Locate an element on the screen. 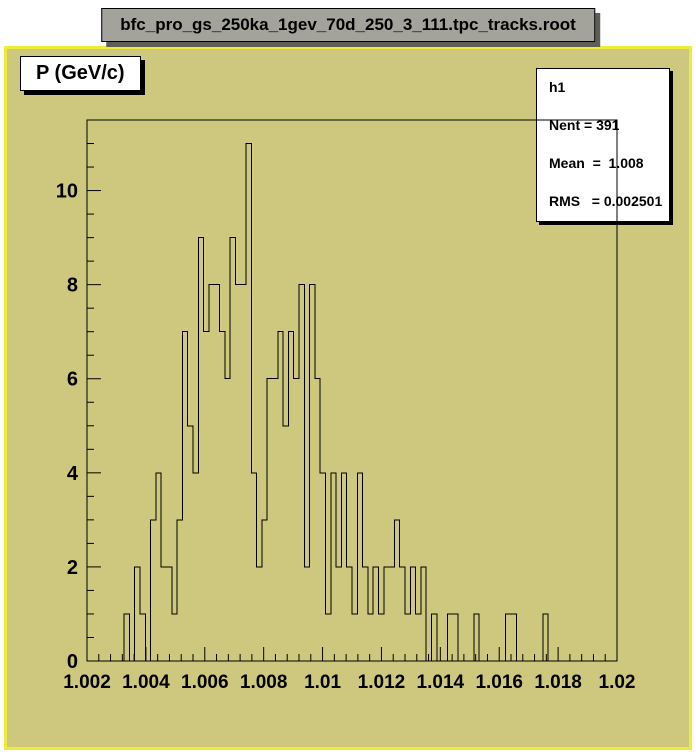 The image size is (696, 752). histogram-title-box: P (GeV/c) is located at coordinates (80, 73).